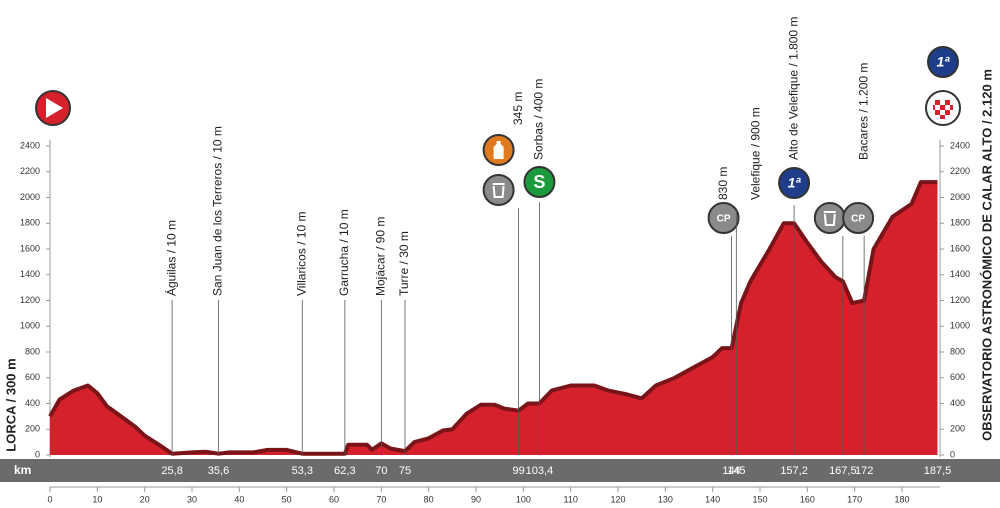 This screenshot has width=1000, height=508. I want to click on y-tick-label: 2200, so click(30, 171).